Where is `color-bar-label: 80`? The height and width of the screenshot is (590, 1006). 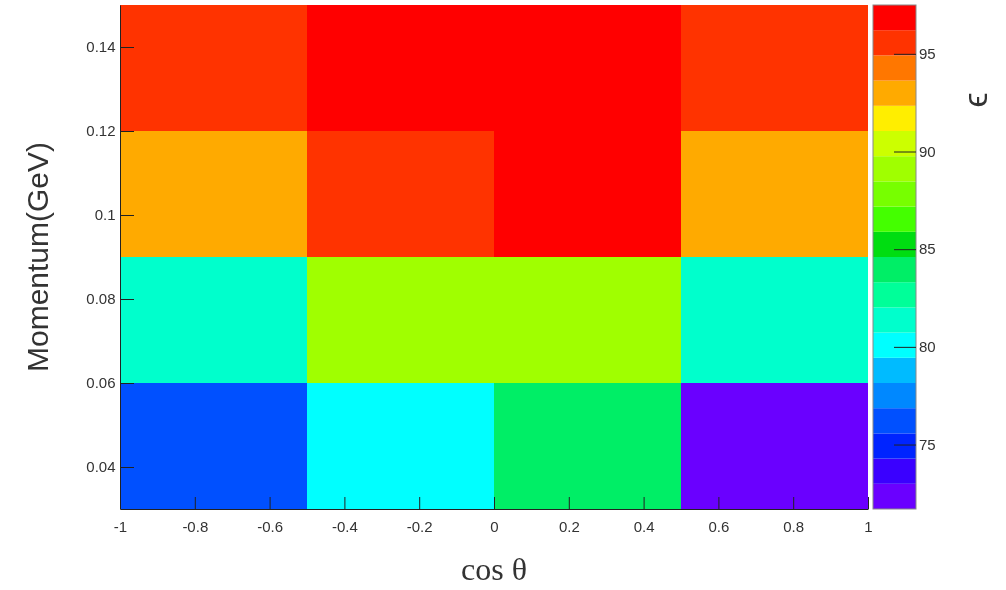 color-bar-label: 80 is located at coordinates (927, 347).